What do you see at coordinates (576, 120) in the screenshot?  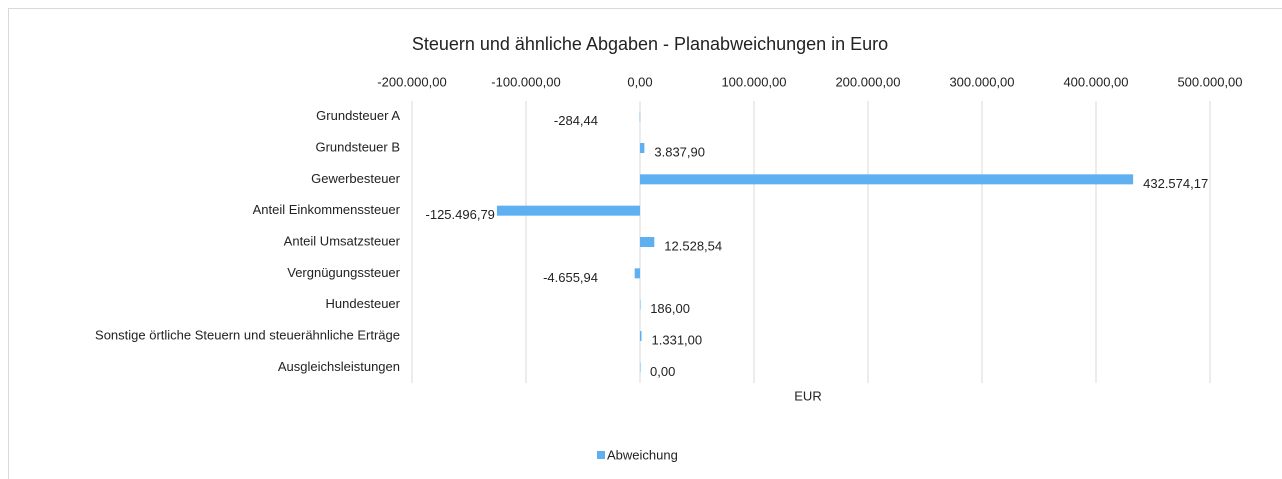 I see `data-label: -284,44` at bounding box center [576, 120].